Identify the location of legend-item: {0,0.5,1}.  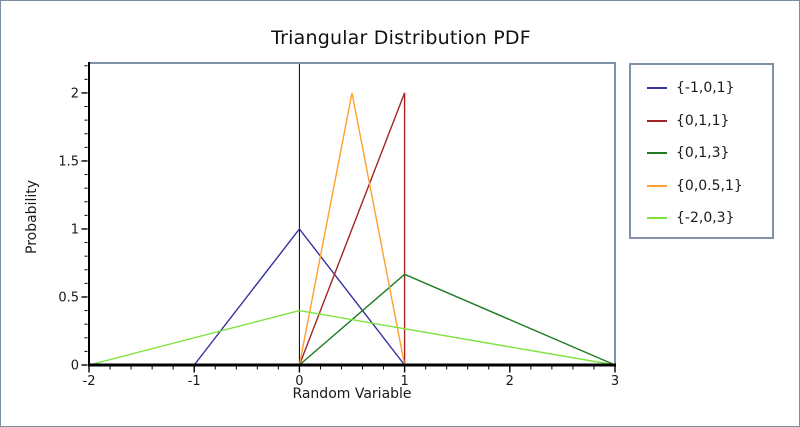
(707, 186).